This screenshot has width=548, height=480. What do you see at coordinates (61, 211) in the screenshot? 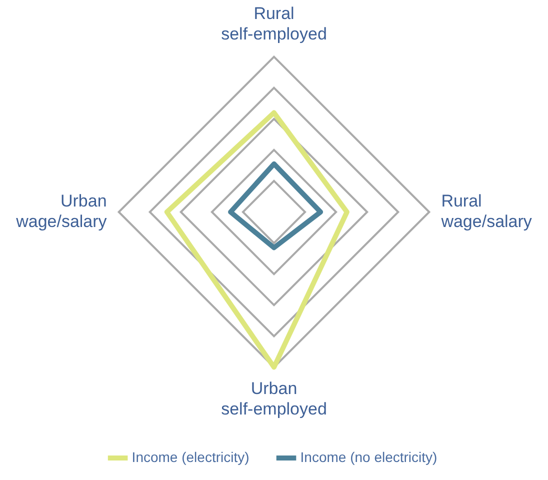
I see `spoke-label: Urban wage/salary` at bounding box center [61, 211].